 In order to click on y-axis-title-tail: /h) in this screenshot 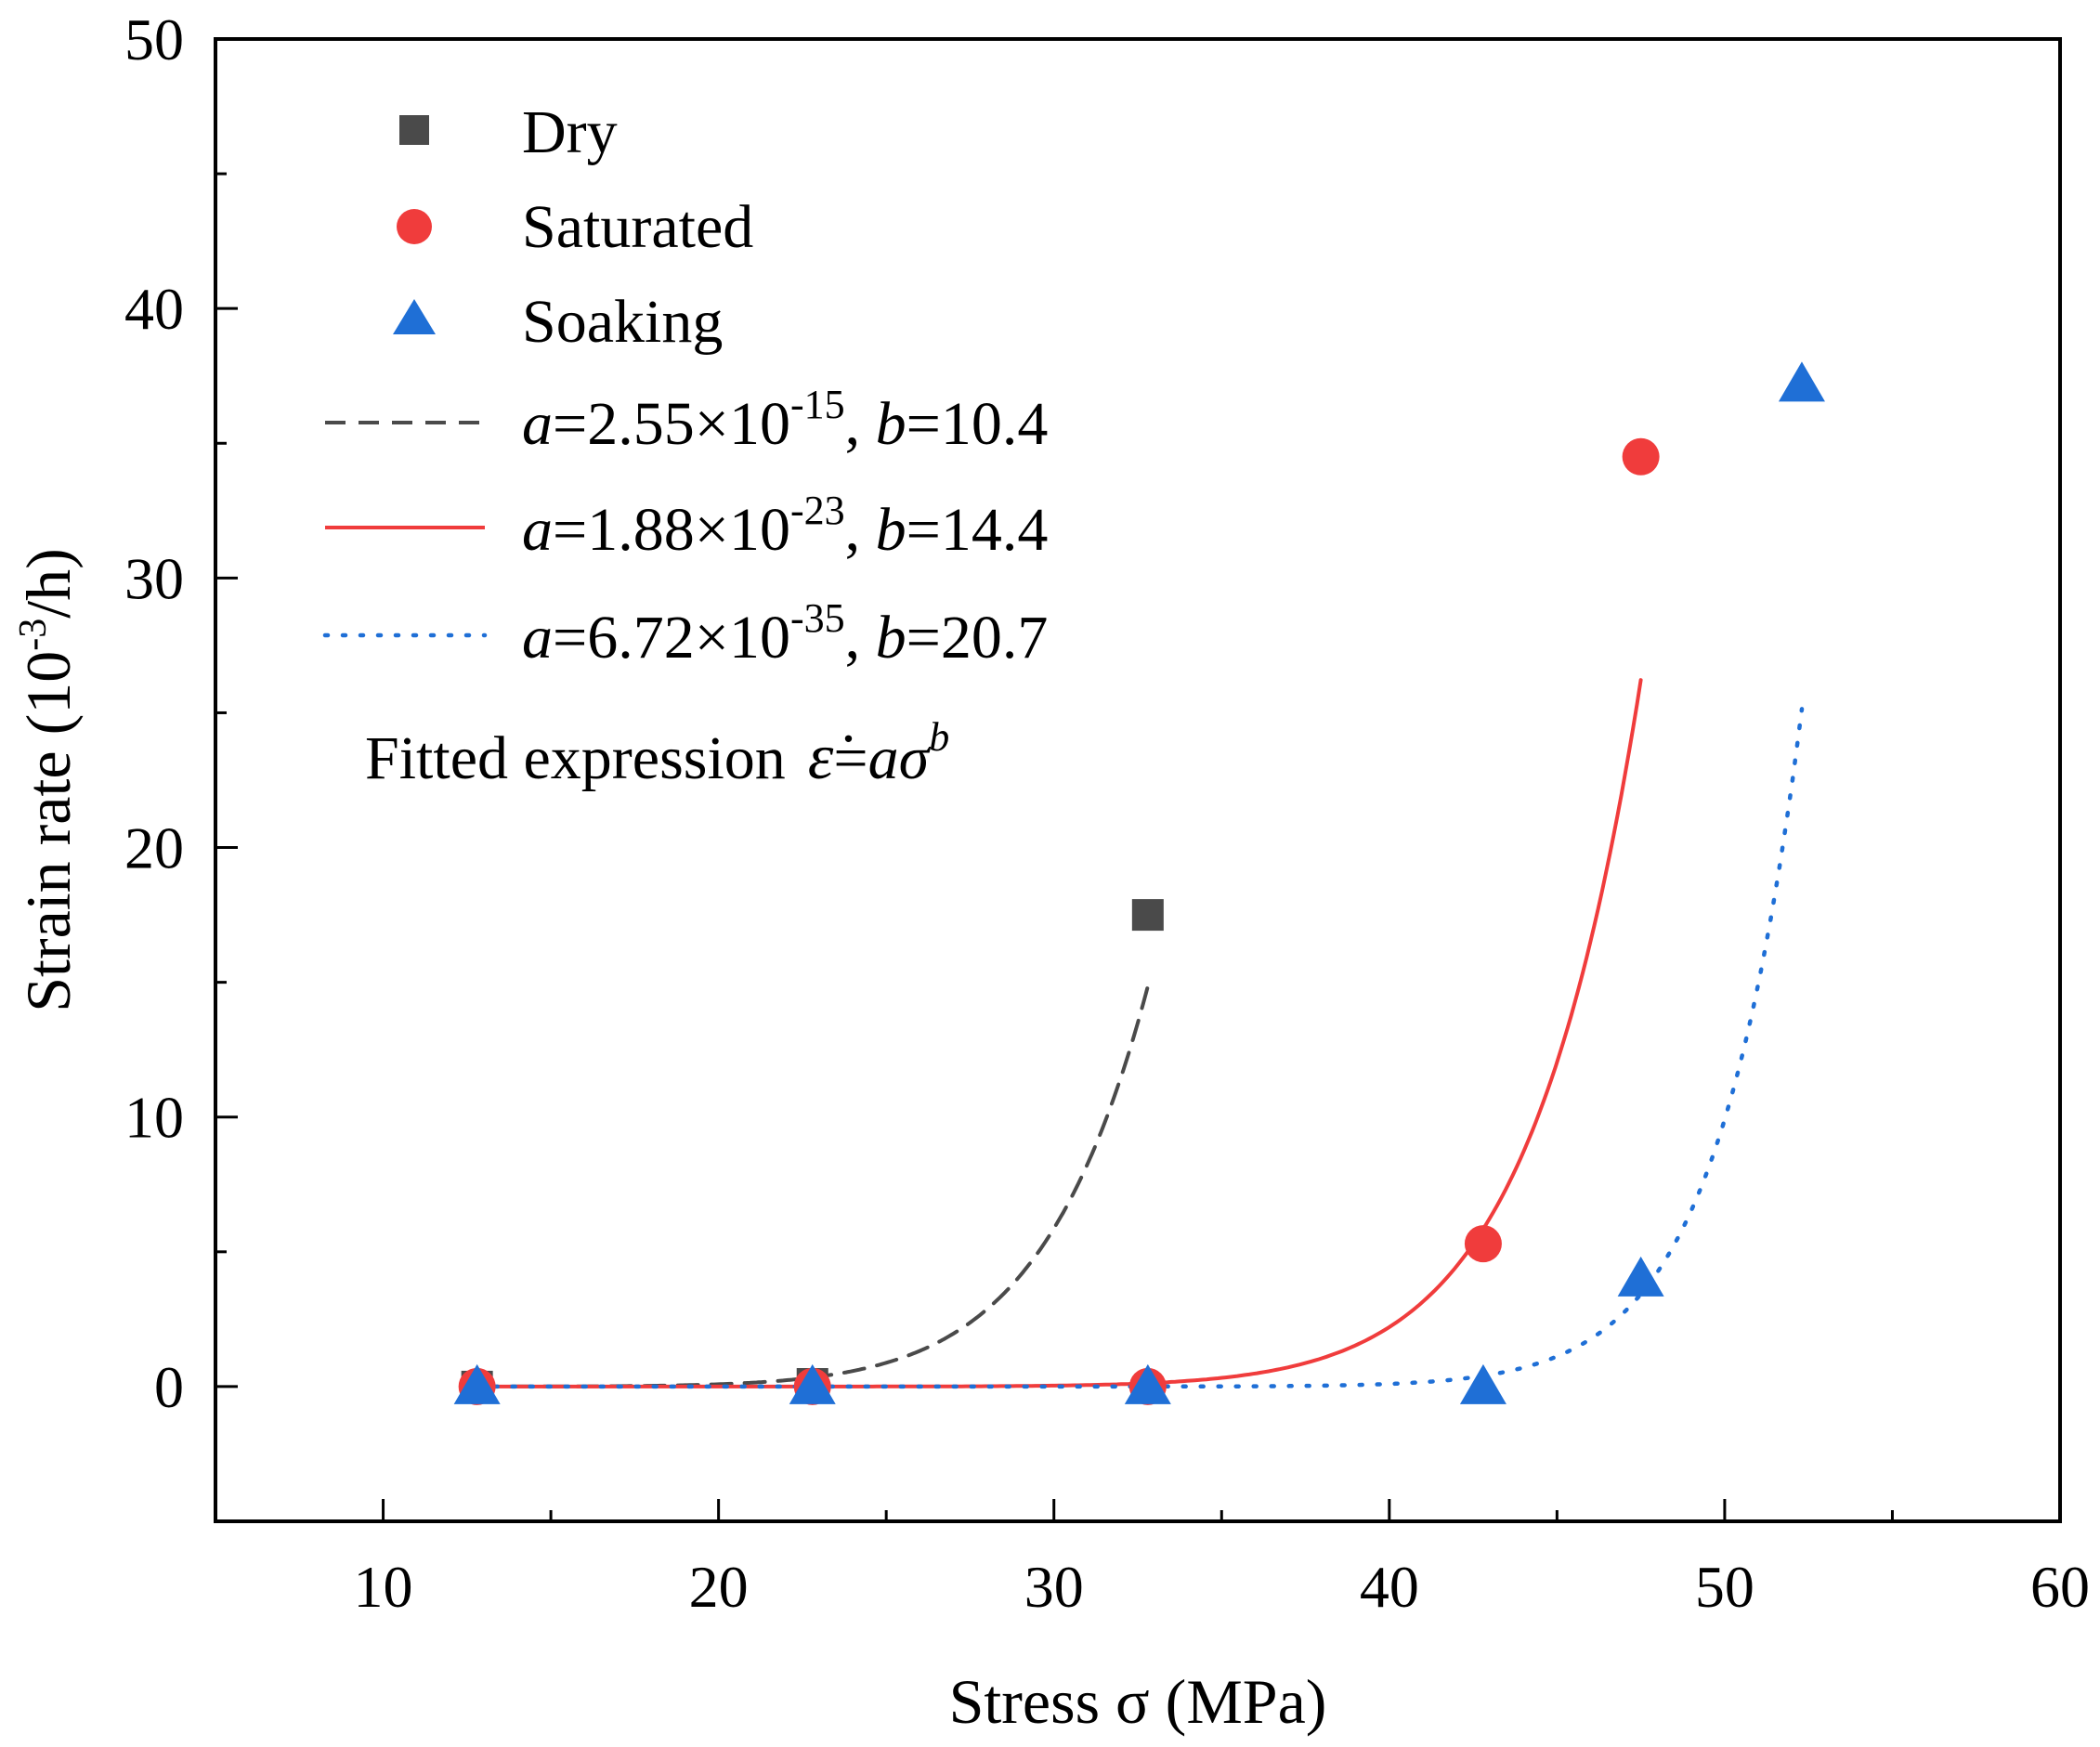, I will do `click(48, 583)`.